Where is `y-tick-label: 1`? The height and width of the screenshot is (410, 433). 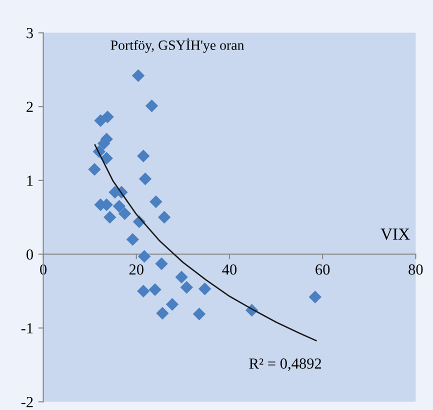
y-tick-label: 1 is located at coordinates (30, 181).